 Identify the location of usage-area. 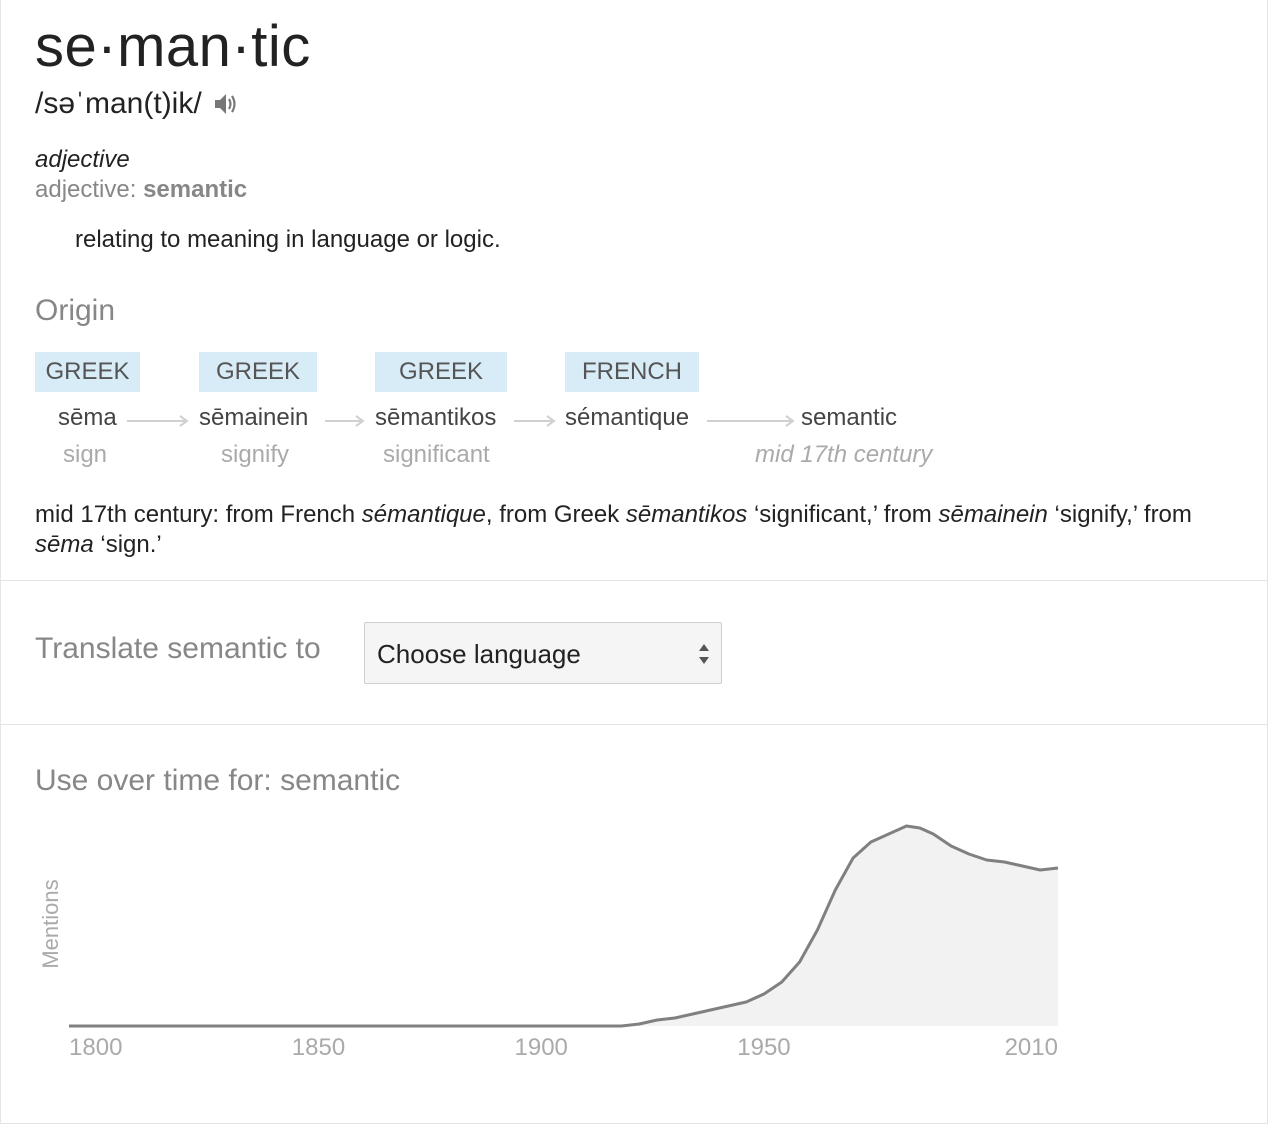
(563, 926).